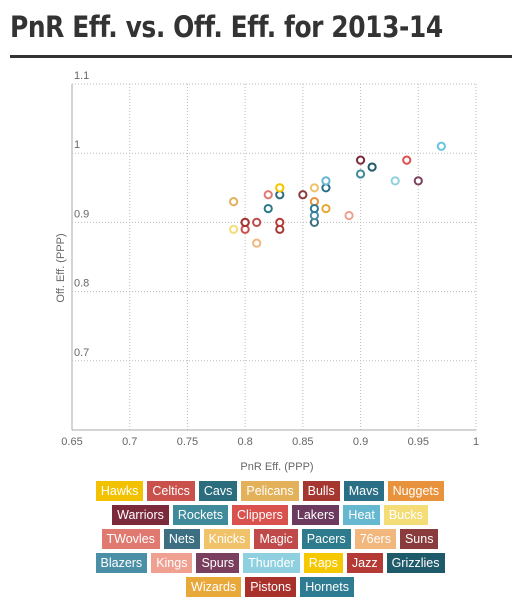 This screenshot has height=607, width=522. I want to click on legend-item-kings: Kings, so click(172, 563).